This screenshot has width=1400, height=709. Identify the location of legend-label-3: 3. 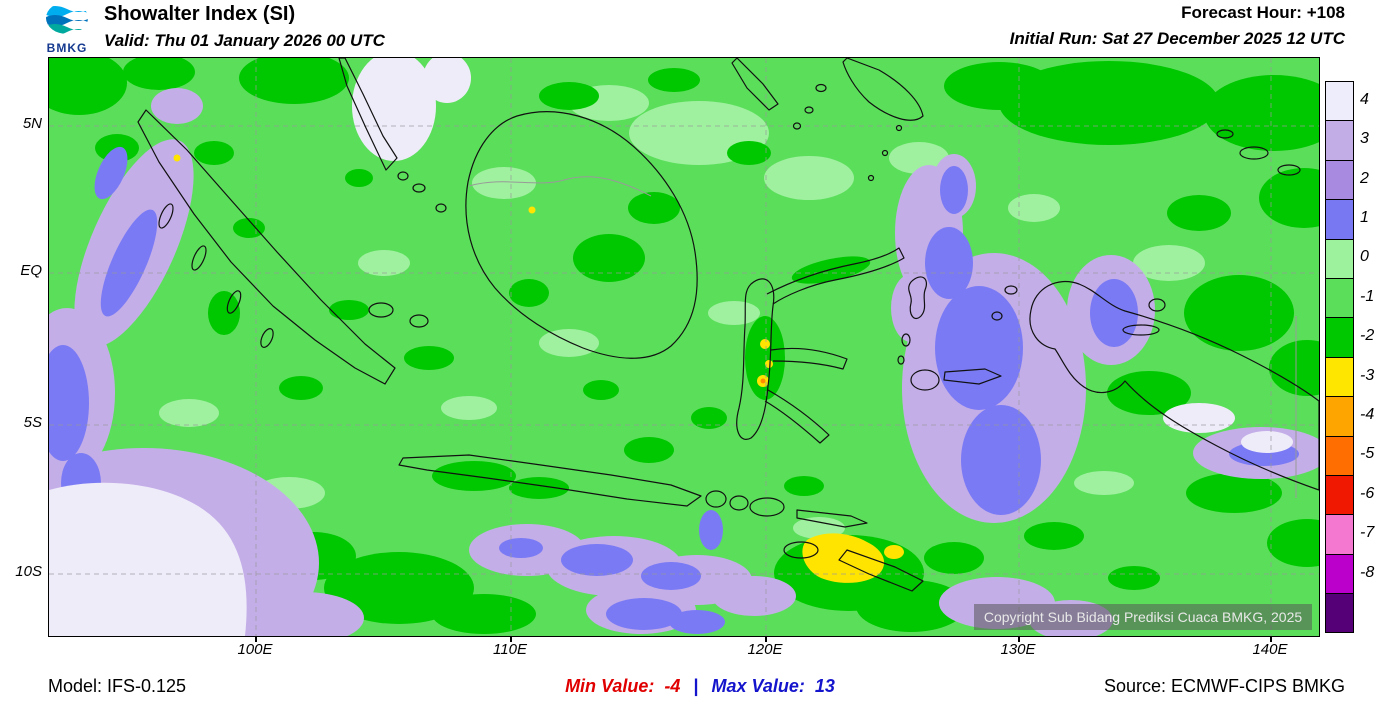
(1364, 139).